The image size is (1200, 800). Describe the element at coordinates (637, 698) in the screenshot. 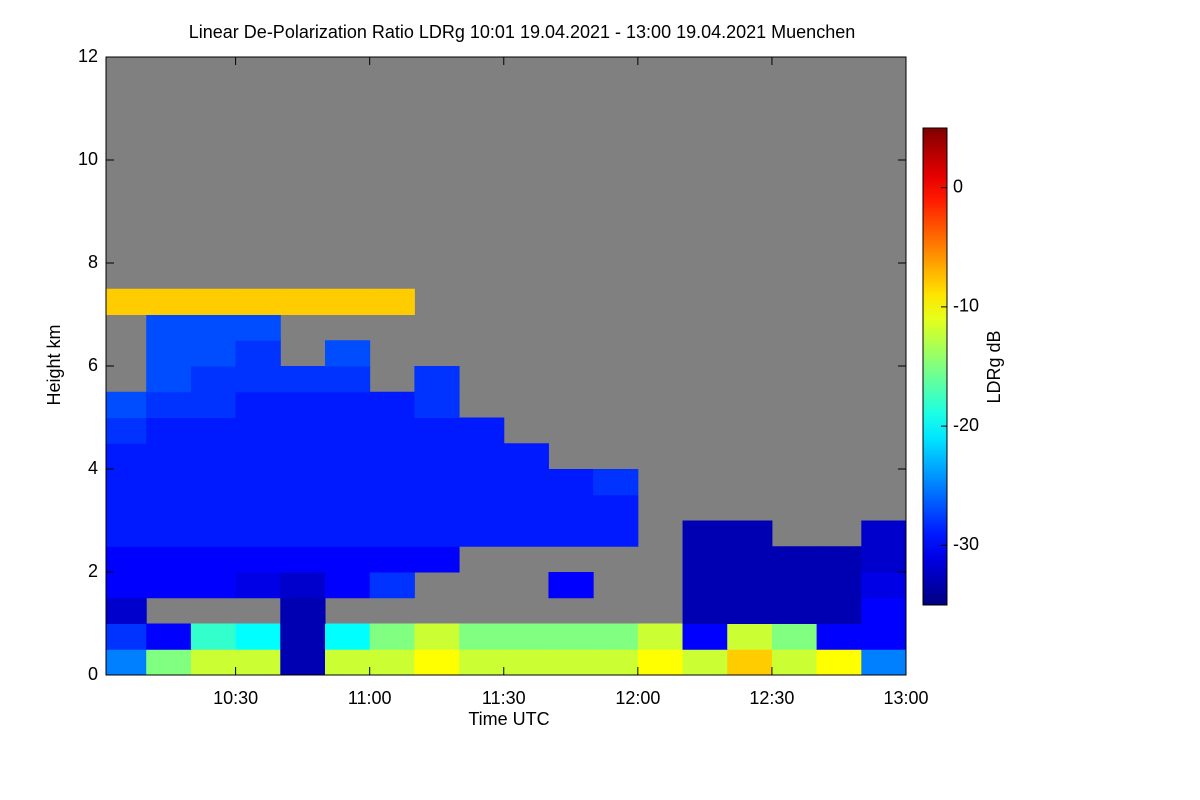

I see `x-tick-label: 12:00` at that location.